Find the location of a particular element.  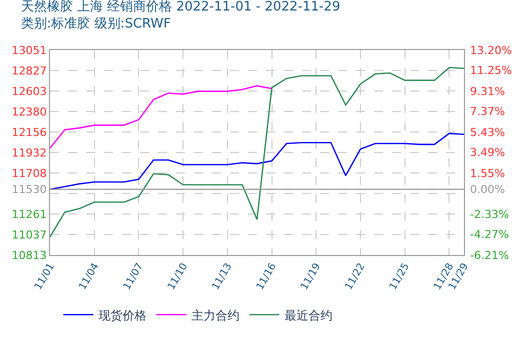

y2-tick-label: -2.33% is located at coordinates (489, 214).